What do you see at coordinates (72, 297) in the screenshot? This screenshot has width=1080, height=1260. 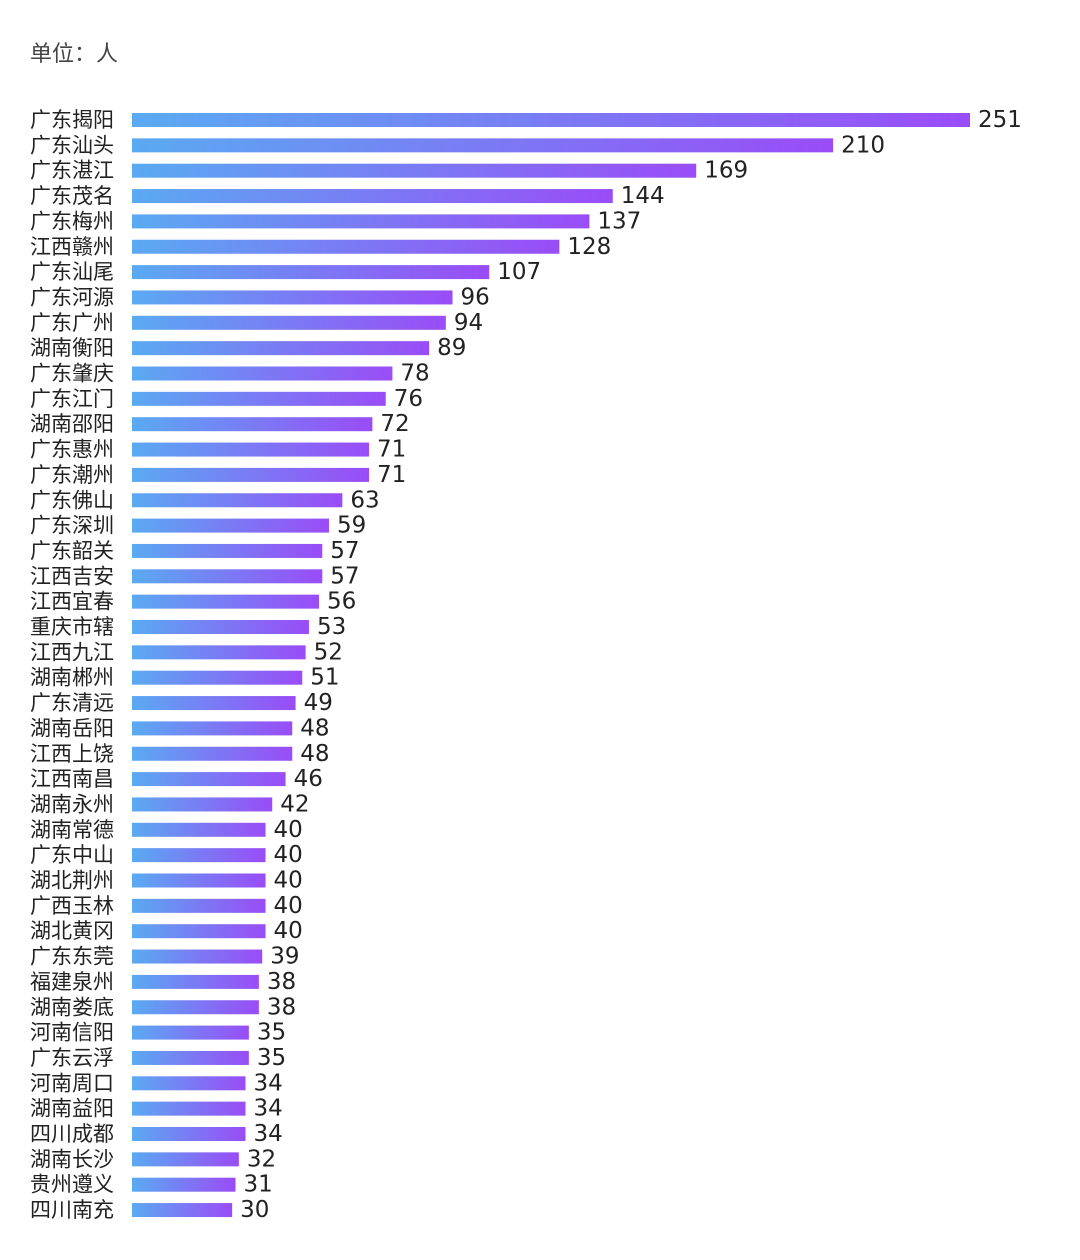 I see `category-label: 广东河源` at bounding box center [72, 297].